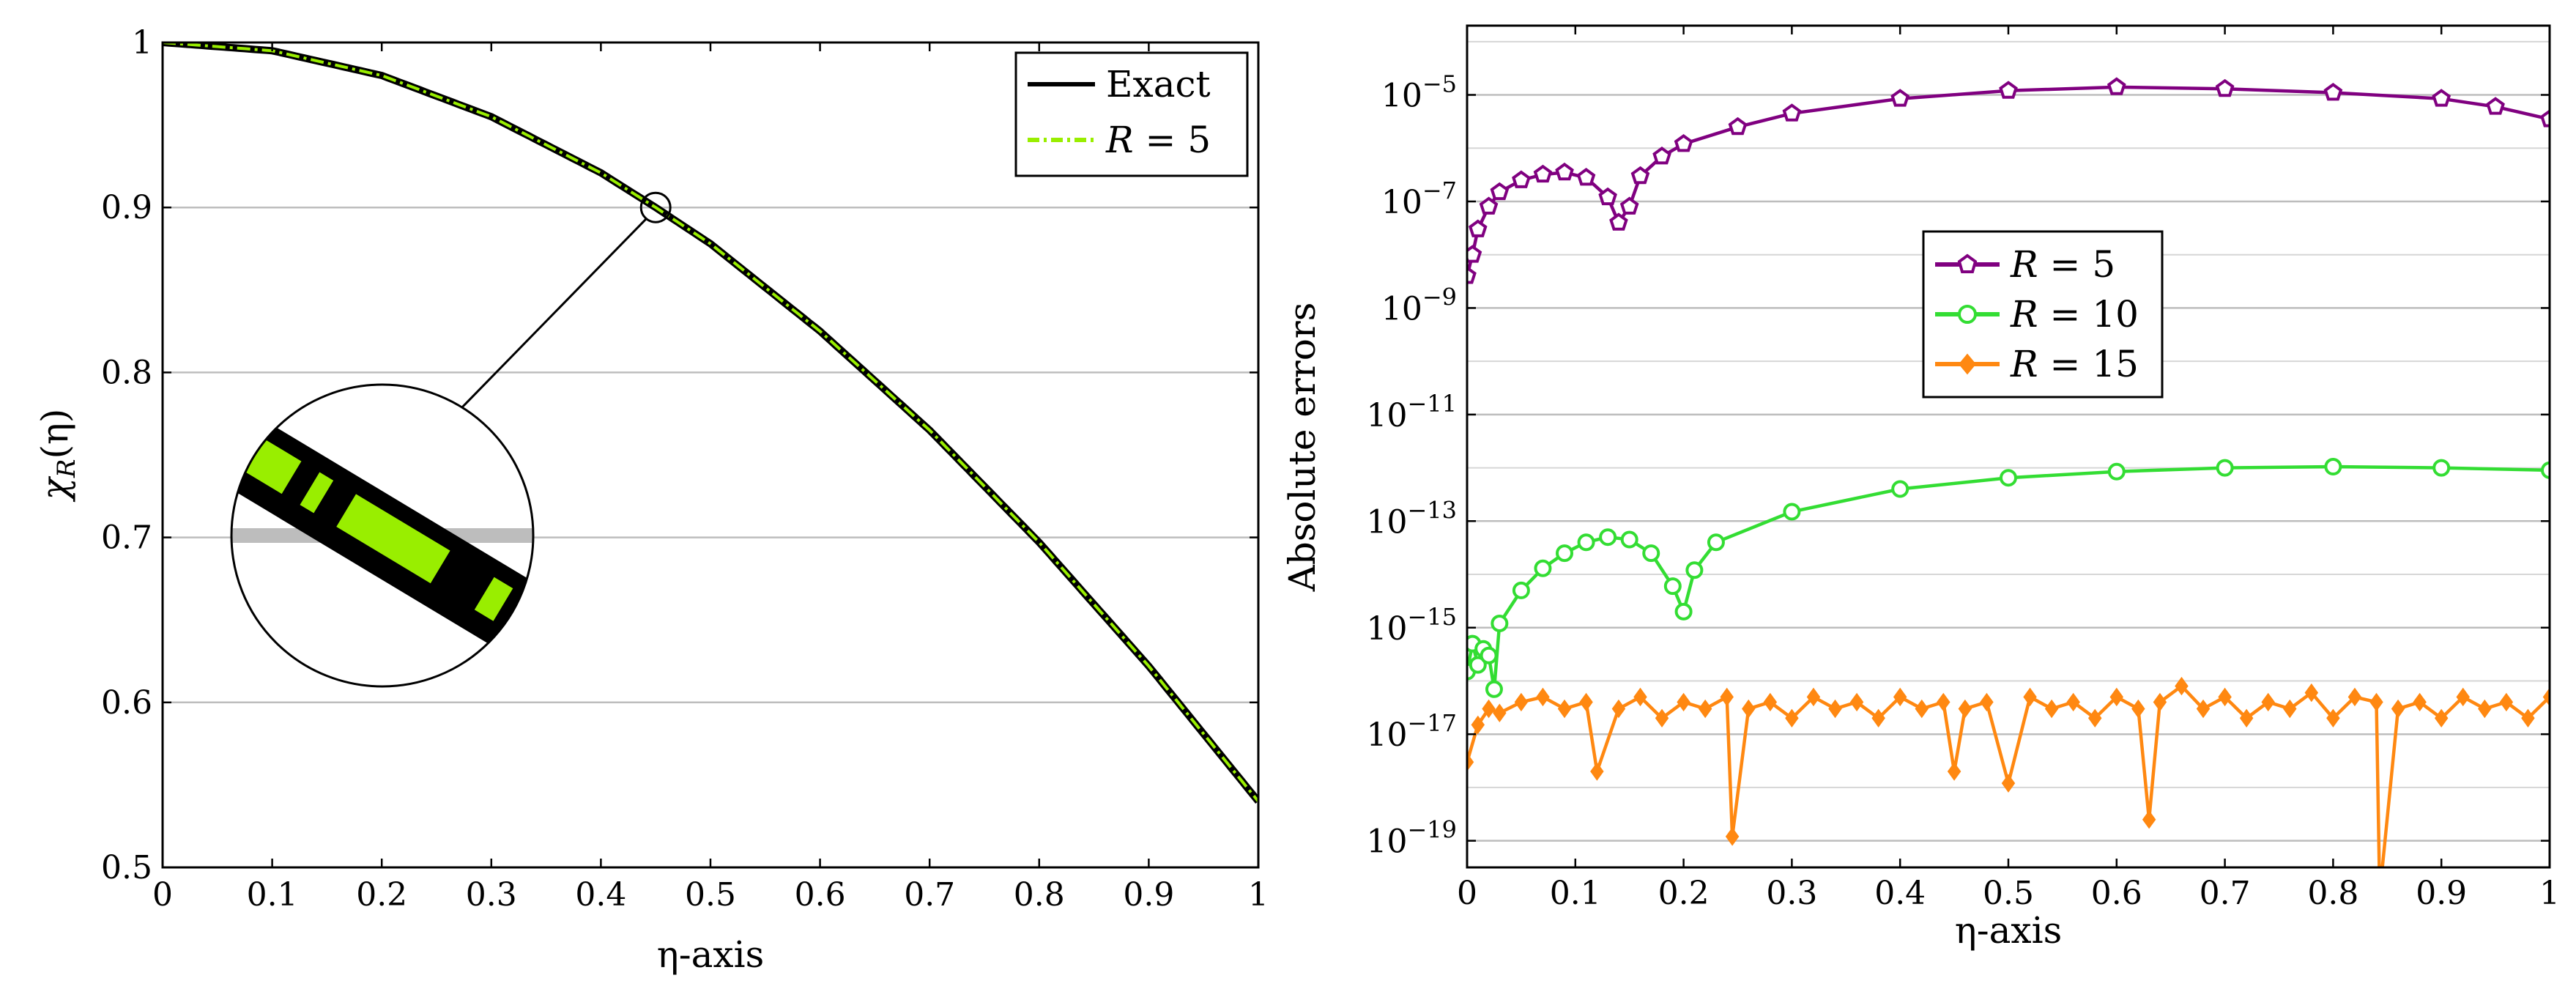  Describe the element at coordinates (162, 895) in the screenshot. I see `x-tick-label: 0` at that location.